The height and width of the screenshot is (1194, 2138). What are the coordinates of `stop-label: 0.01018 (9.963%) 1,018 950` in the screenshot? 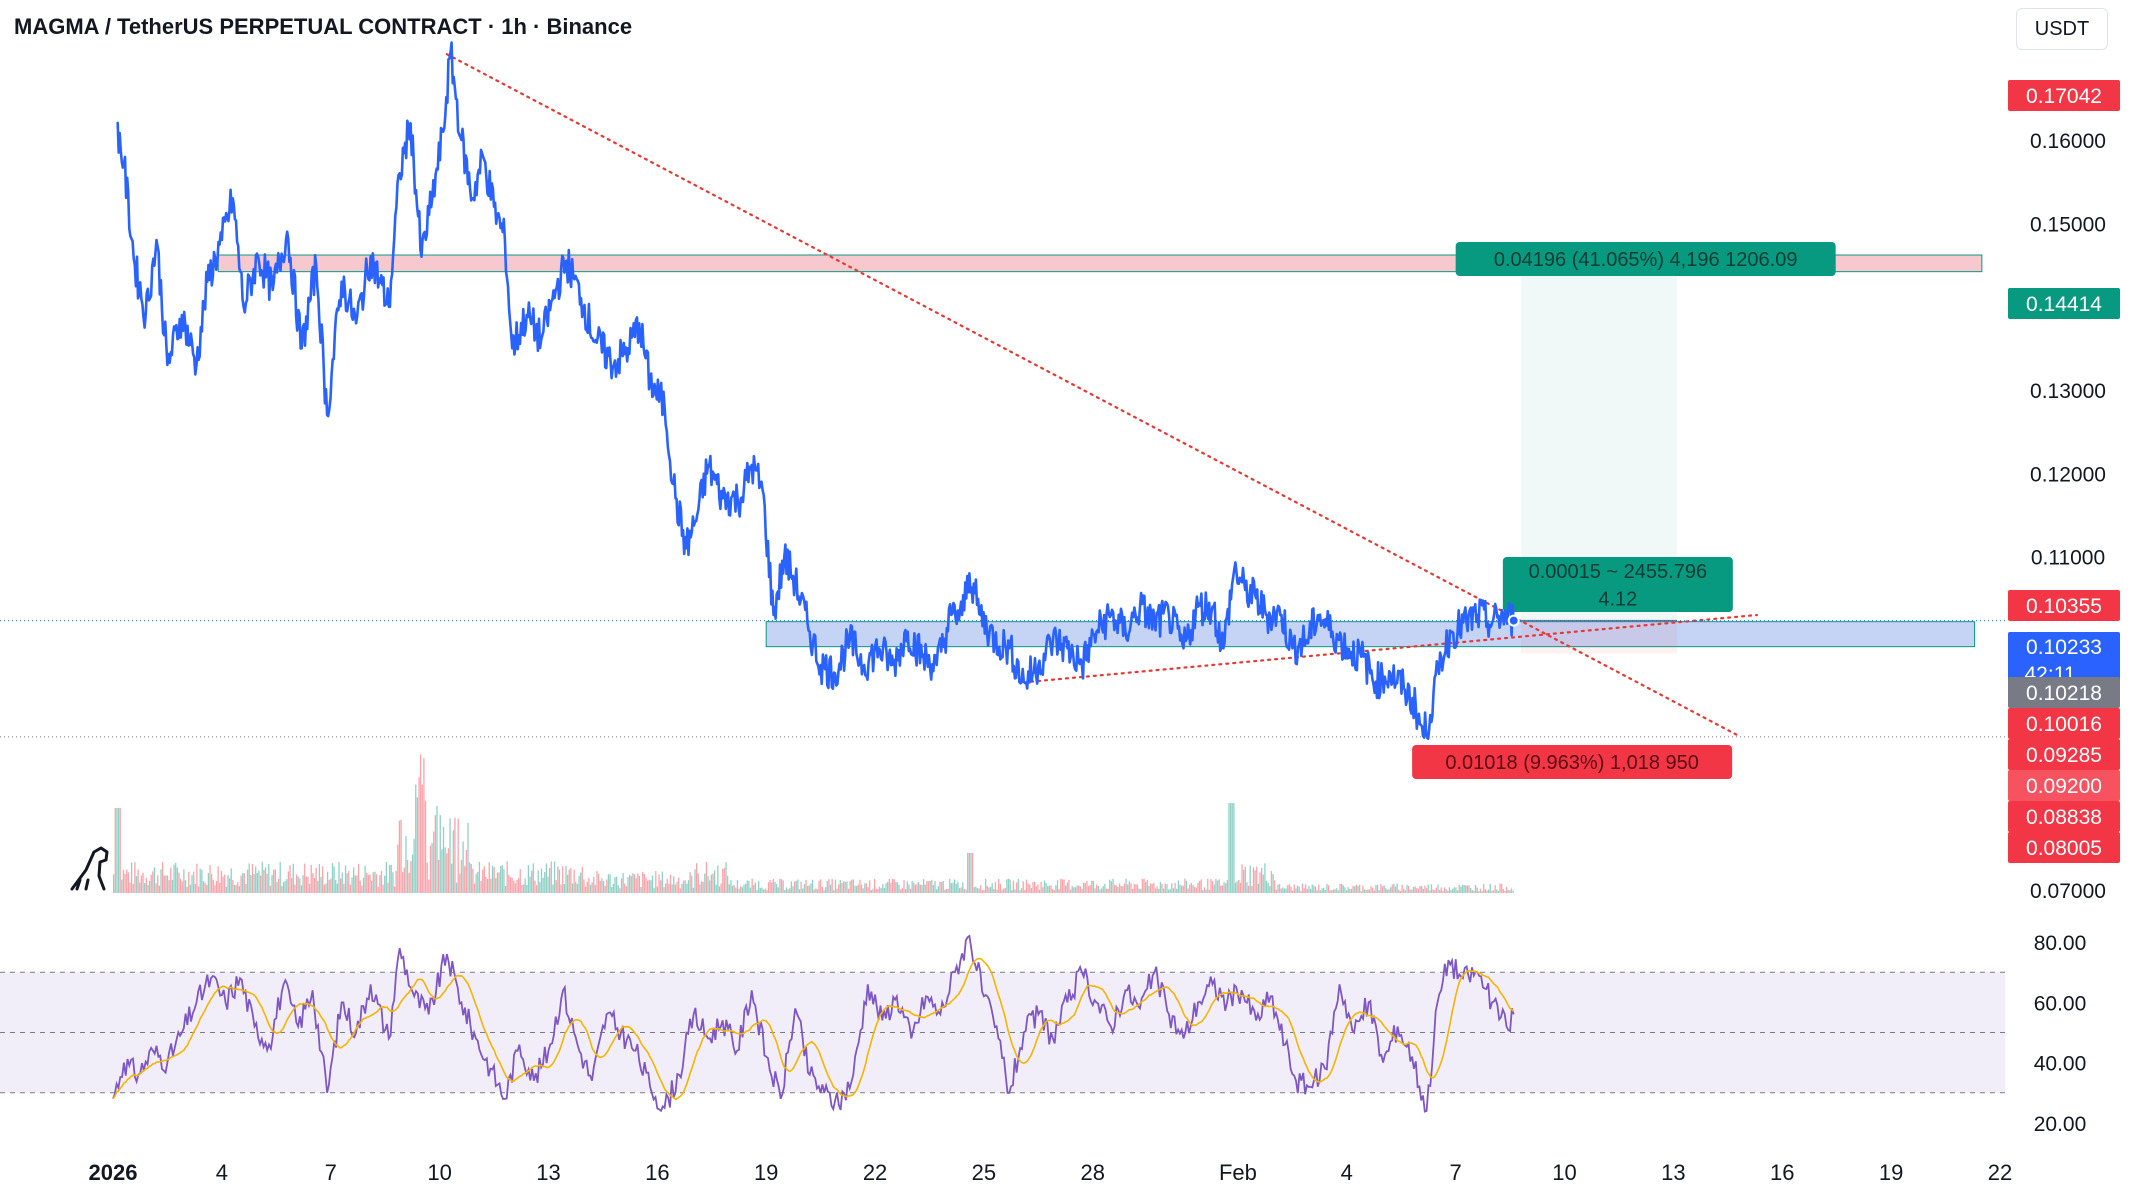 It's located at (1572, 762).